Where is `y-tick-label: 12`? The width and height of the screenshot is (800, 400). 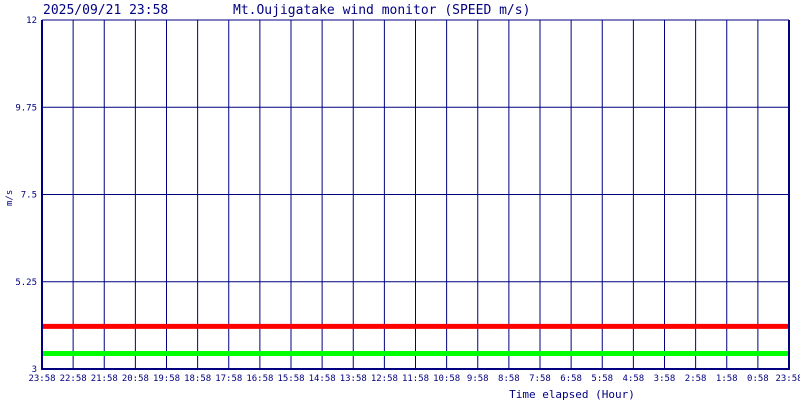
y-tick-label: 12 is located at coordinates (31, 21).